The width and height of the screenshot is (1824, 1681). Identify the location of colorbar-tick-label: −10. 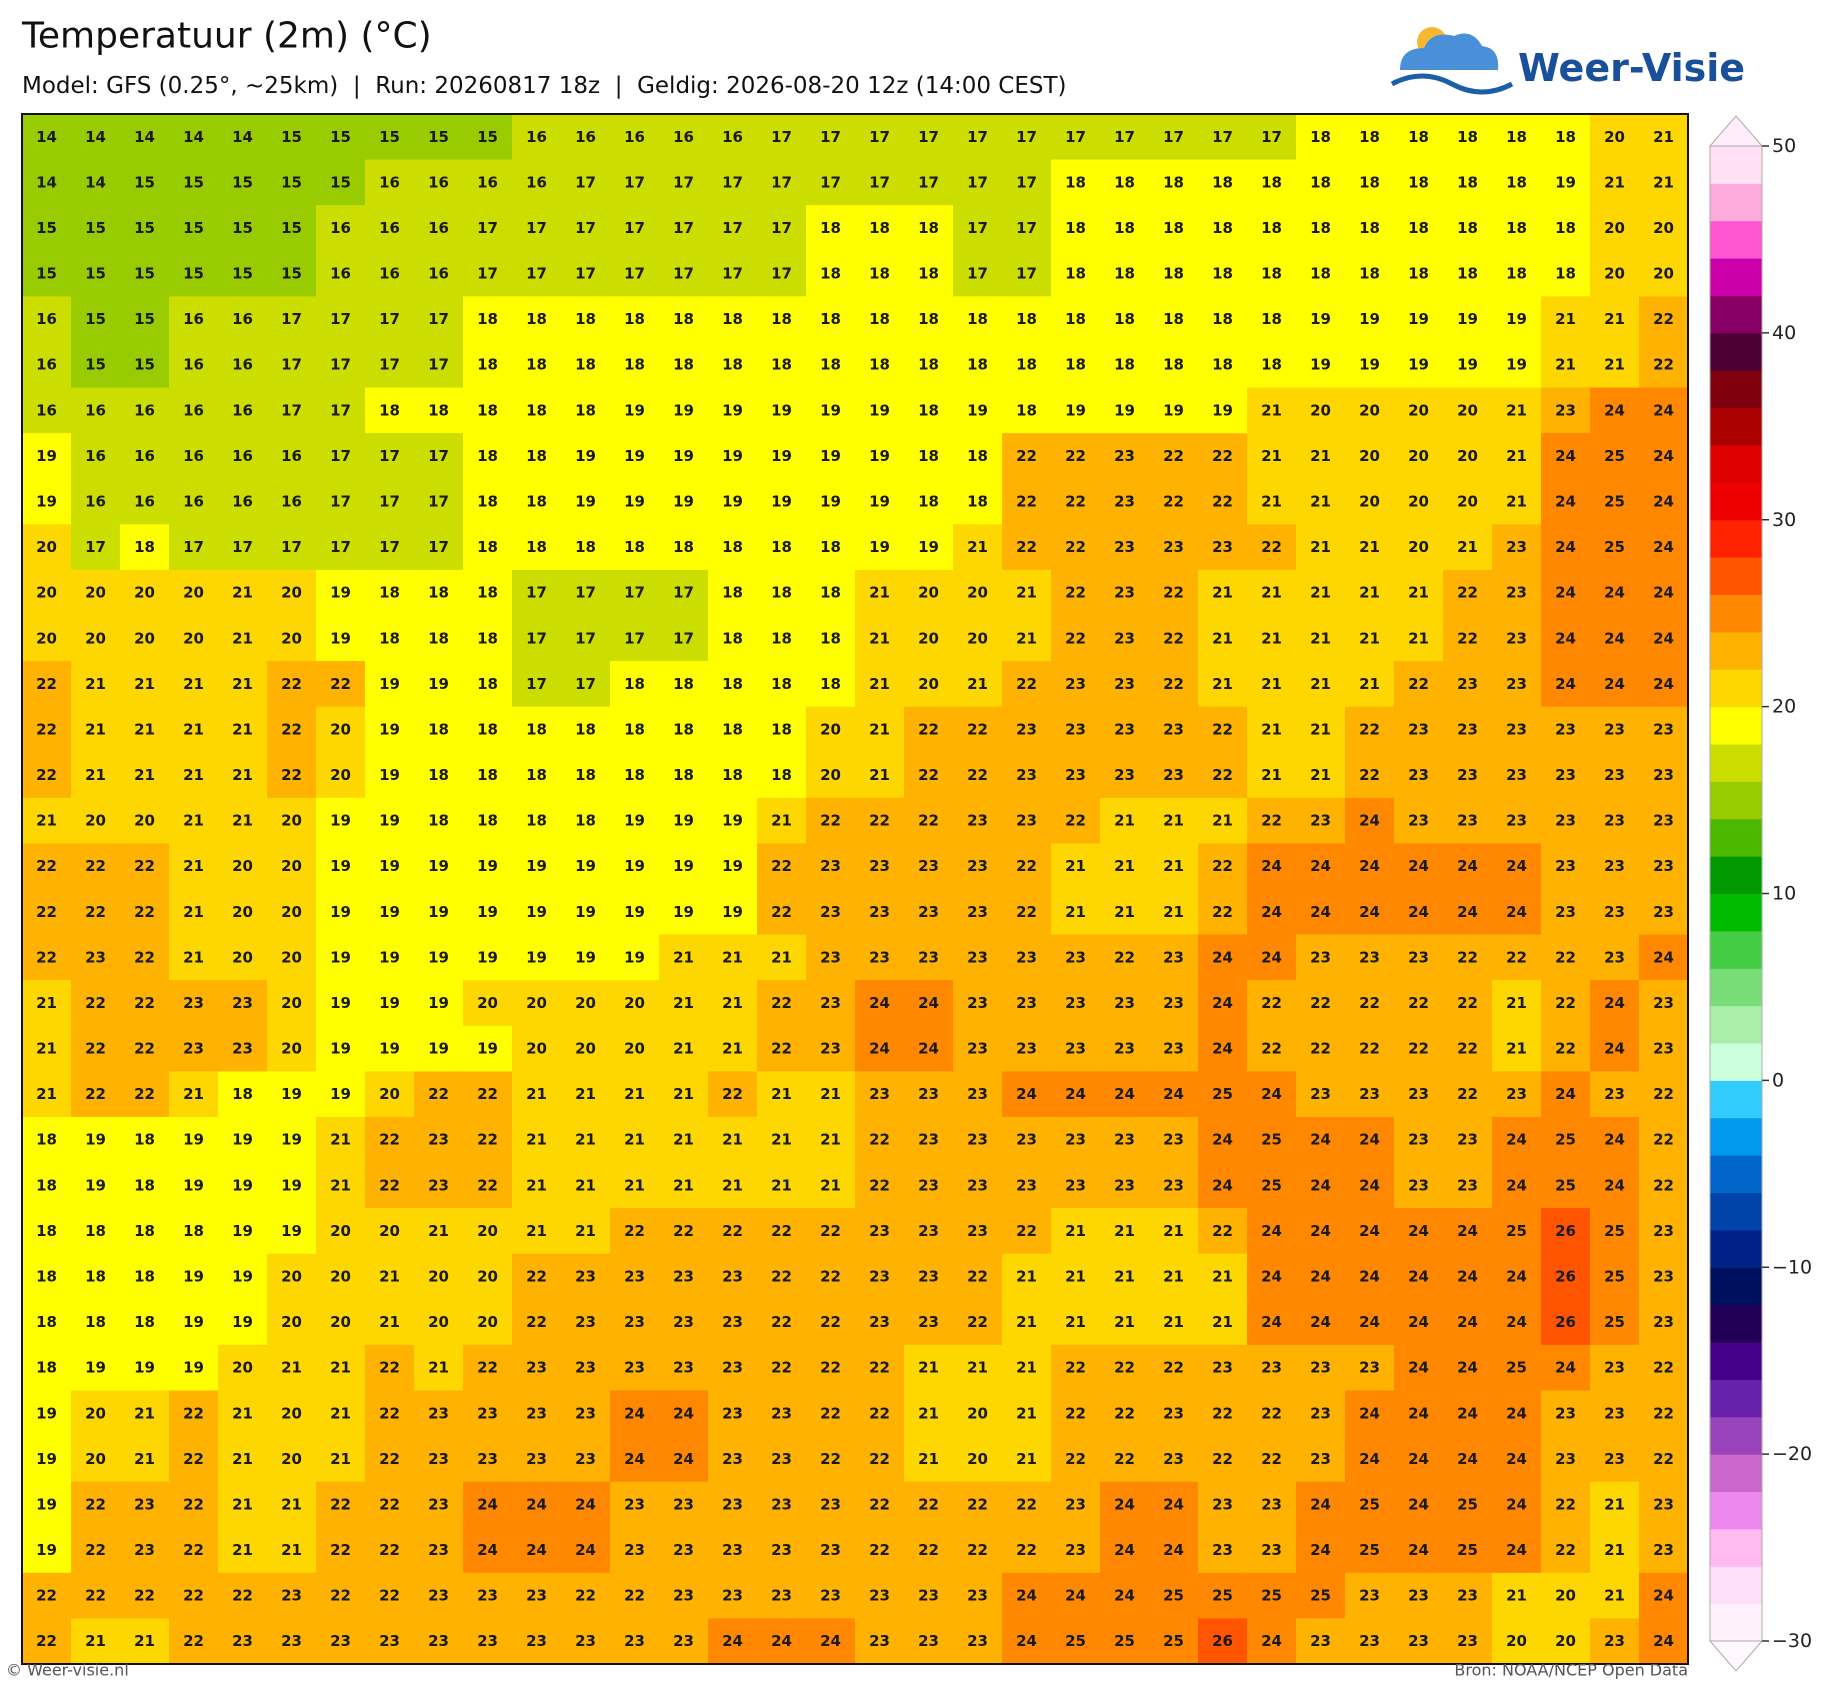
(1792, 1267).